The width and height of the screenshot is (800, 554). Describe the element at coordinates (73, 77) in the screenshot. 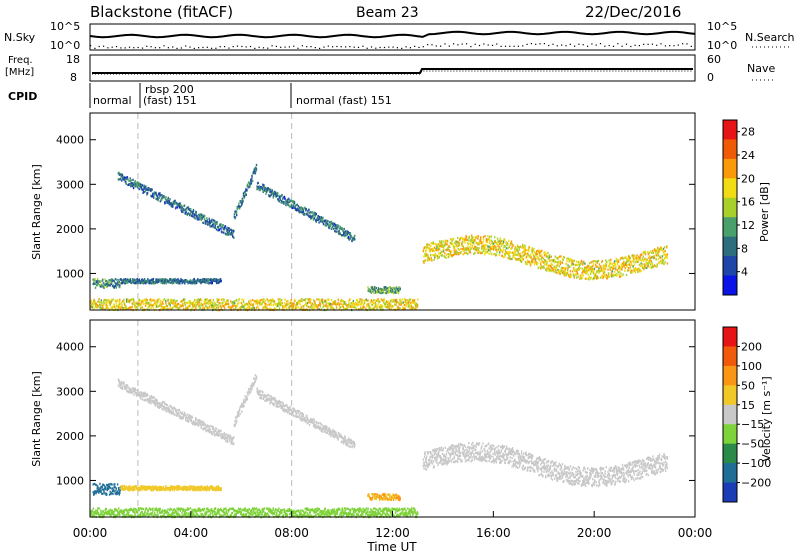

I see `frequency-tick-low: 8` at that location.